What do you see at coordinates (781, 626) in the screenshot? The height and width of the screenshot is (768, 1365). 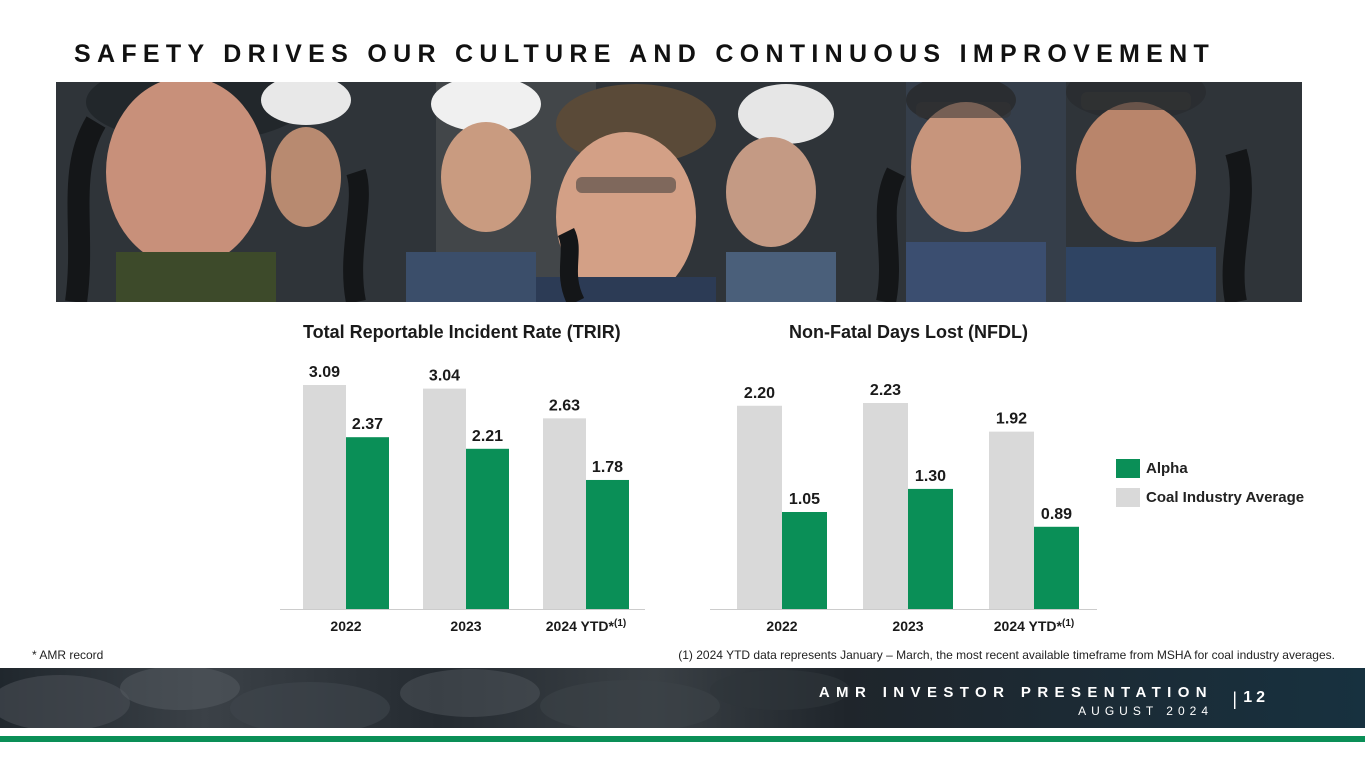 I see `nfdl-category-label-0: 2022` at bounding box center [781, 626].